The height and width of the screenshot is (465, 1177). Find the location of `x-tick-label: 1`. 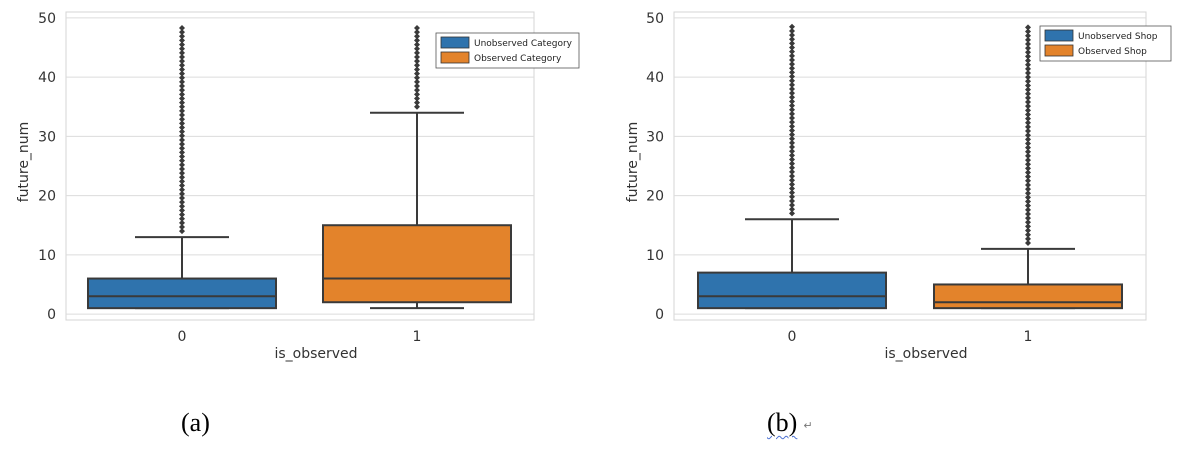

x-tick-label: 1 is located at coordinates (1028, 337).